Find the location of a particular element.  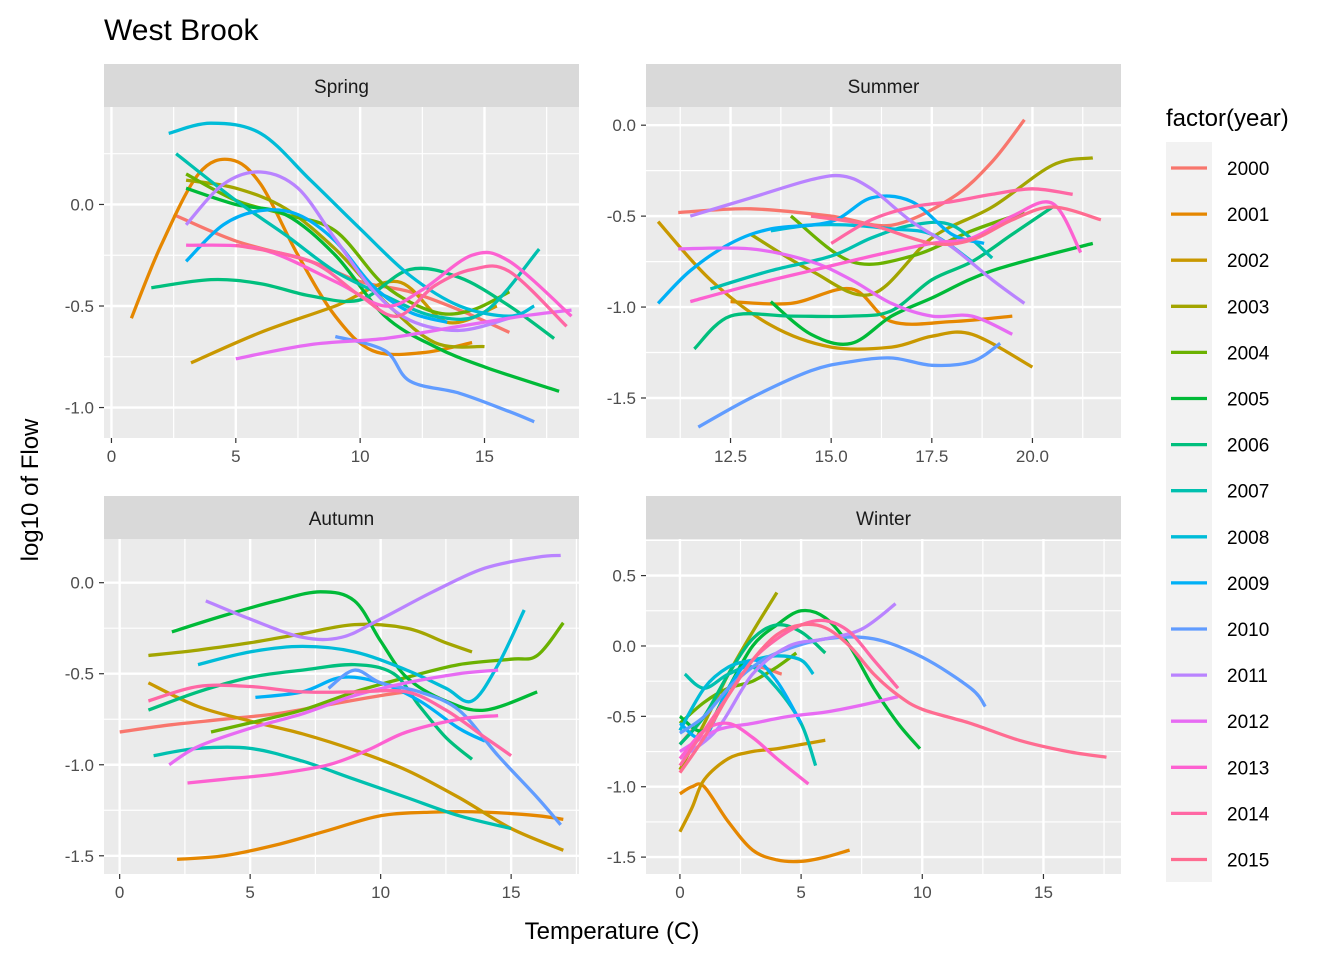

legend-label-2004: 2004 is located at coordinates (1248, 353).